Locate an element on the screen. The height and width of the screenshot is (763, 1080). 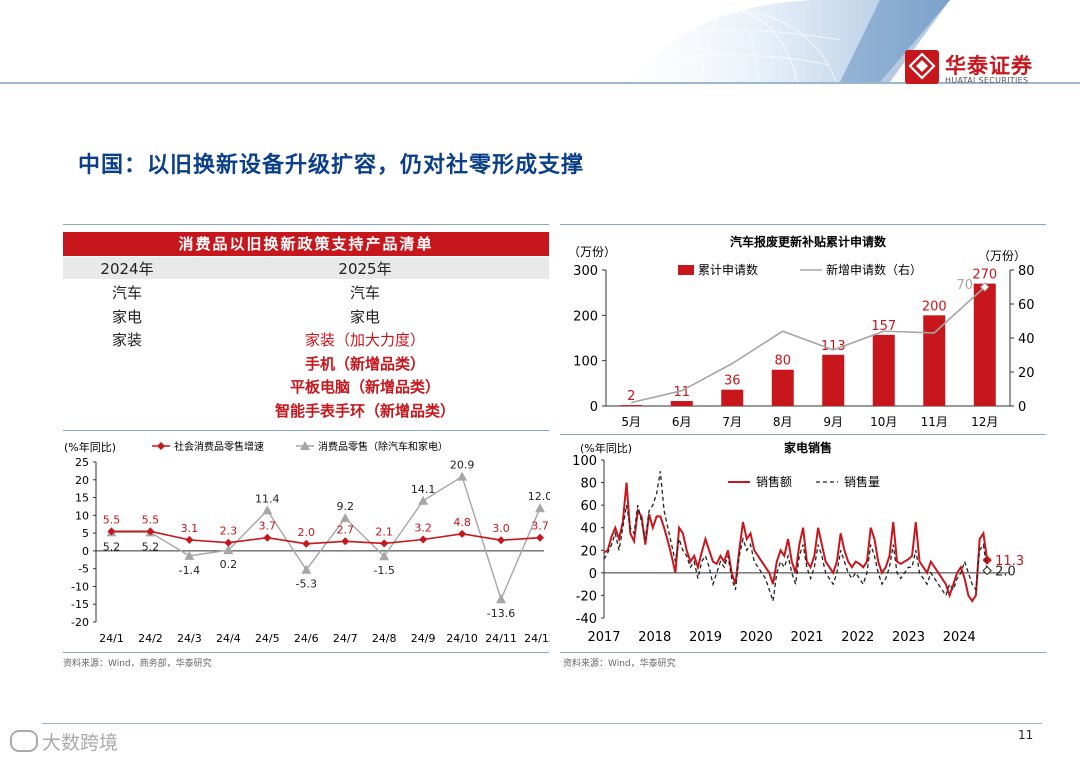
series-line-retail is located at coordinates (326, 537).